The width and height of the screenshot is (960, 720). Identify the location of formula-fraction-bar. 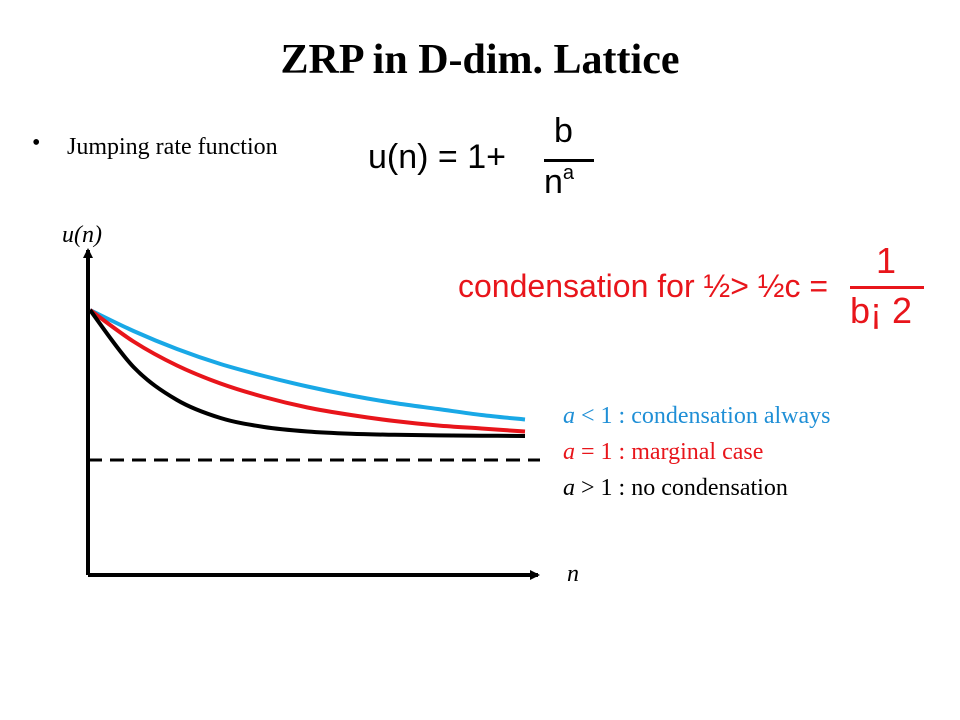
(569, 160).